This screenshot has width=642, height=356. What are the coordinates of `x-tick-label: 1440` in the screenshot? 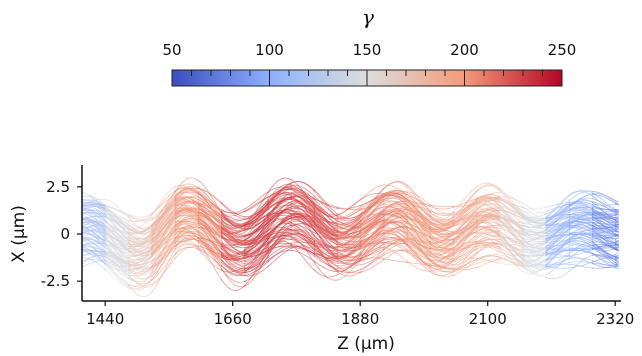 It's located at (105, 319).